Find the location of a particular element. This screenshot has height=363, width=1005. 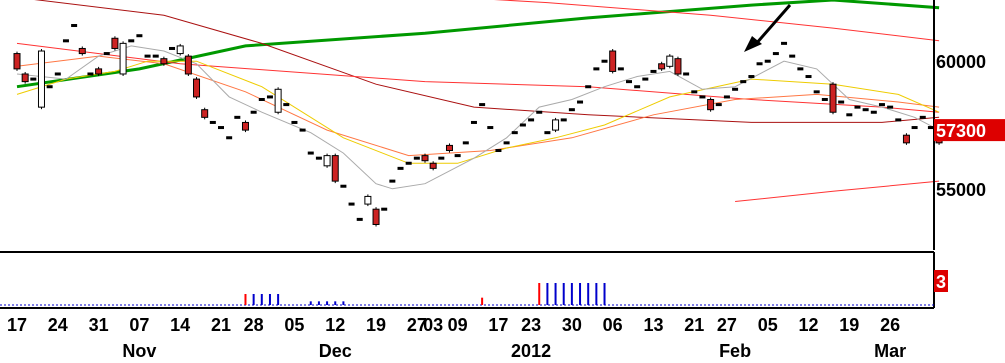

date-tick-label: 23 is located at coordinates (531, 325).